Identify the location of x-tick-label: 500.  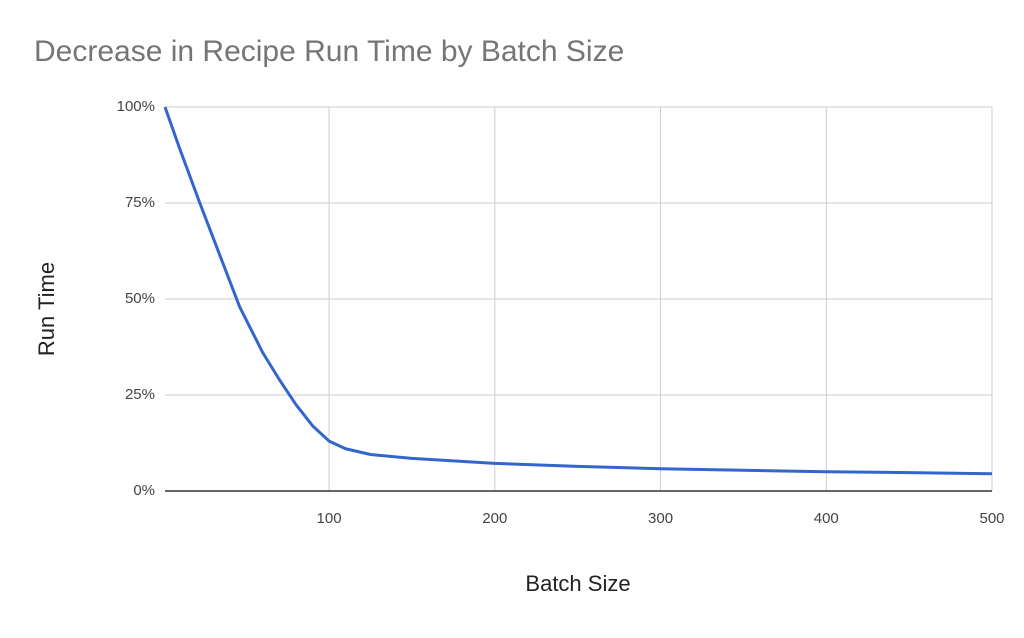
(991, 518).